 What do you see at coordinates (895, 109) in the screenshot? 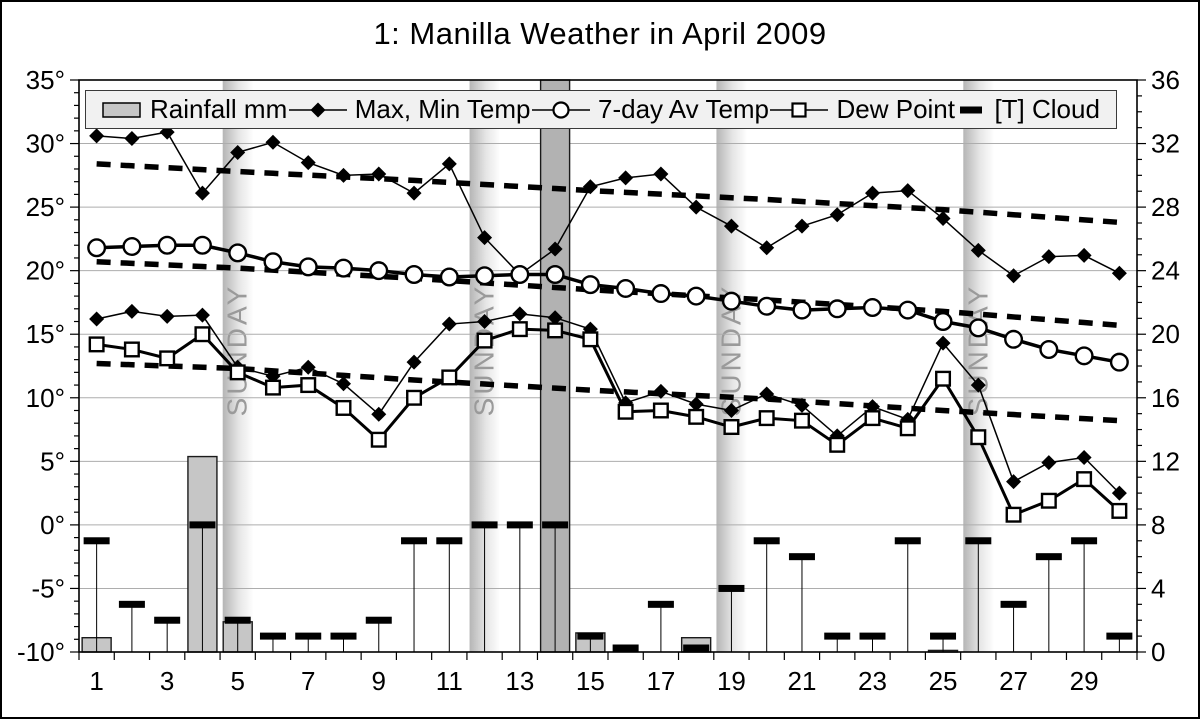
I see `legend-label: Dew Point` at bounding box center [895, 109].